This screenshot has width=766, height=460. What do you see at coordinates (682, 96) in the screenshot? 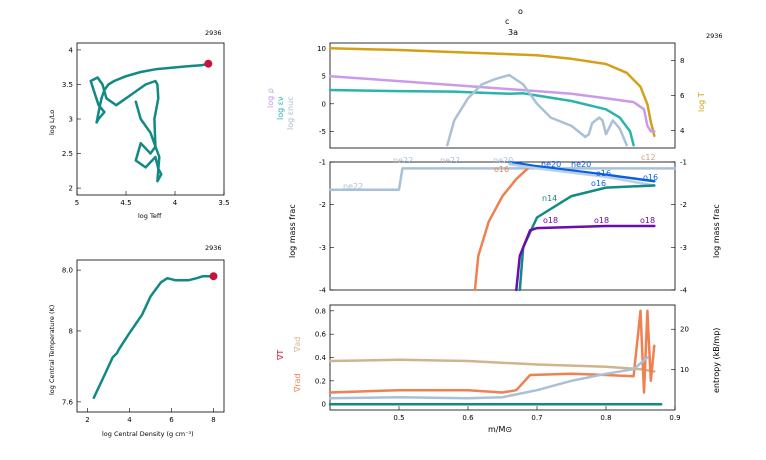
I see `prof-y2-tick-label: 6` at bounding box center [682, 96].